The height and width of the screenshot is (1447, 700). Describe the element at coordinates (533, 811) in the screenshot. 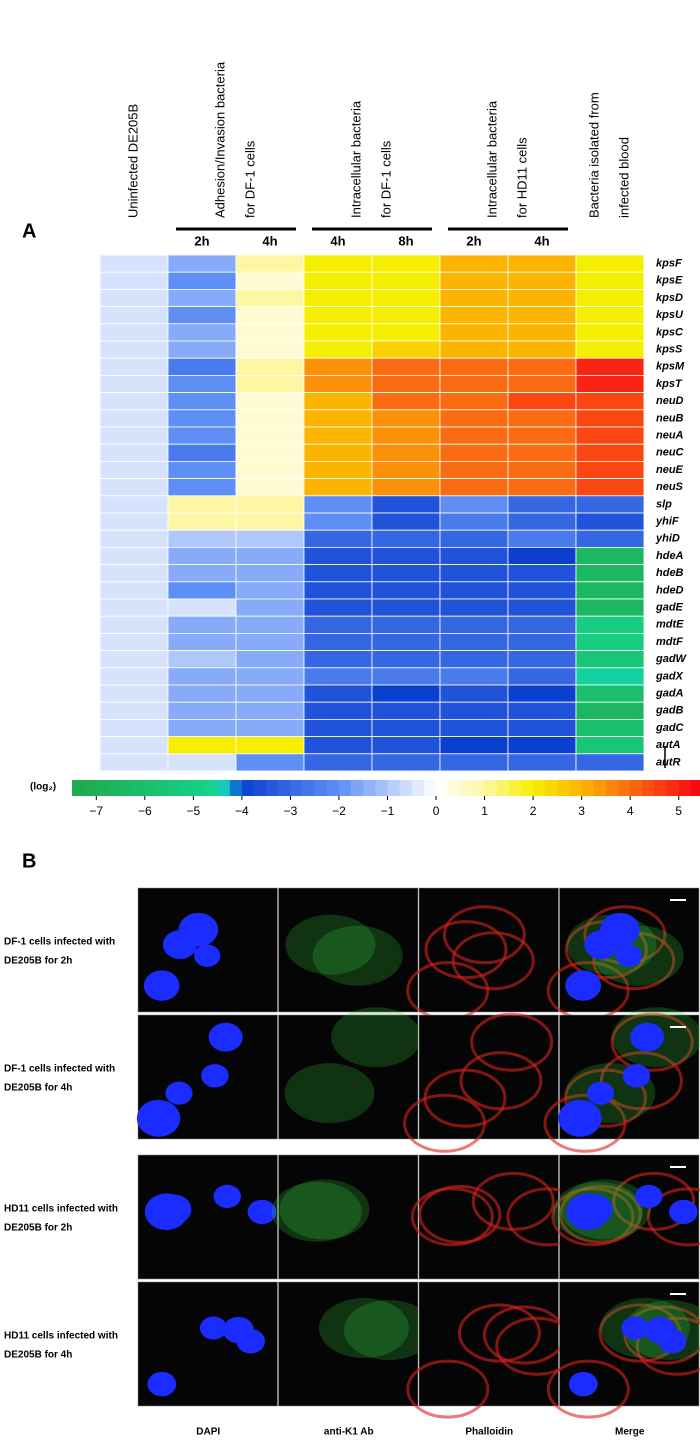

I see `colorbar-tick-label: 2` at that location.